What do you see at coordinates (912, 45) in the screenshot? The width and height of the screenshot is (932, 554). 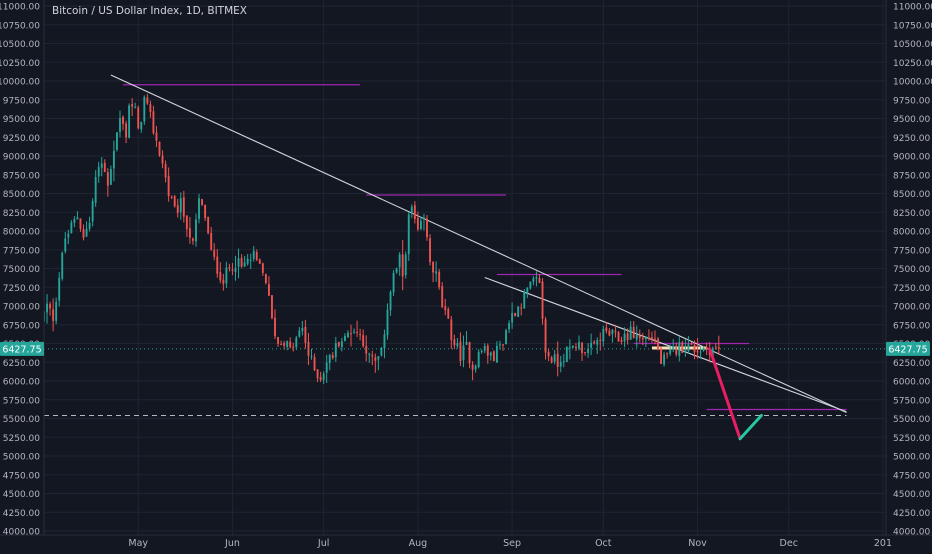 I see `y-tick-label-right: 10500.00` at bounding box center [912, 45].